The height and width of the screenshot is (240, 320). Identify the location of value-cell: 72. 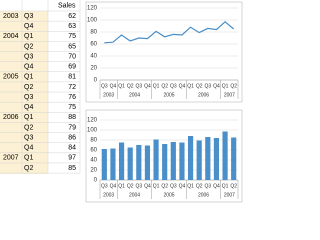
(72, 87).